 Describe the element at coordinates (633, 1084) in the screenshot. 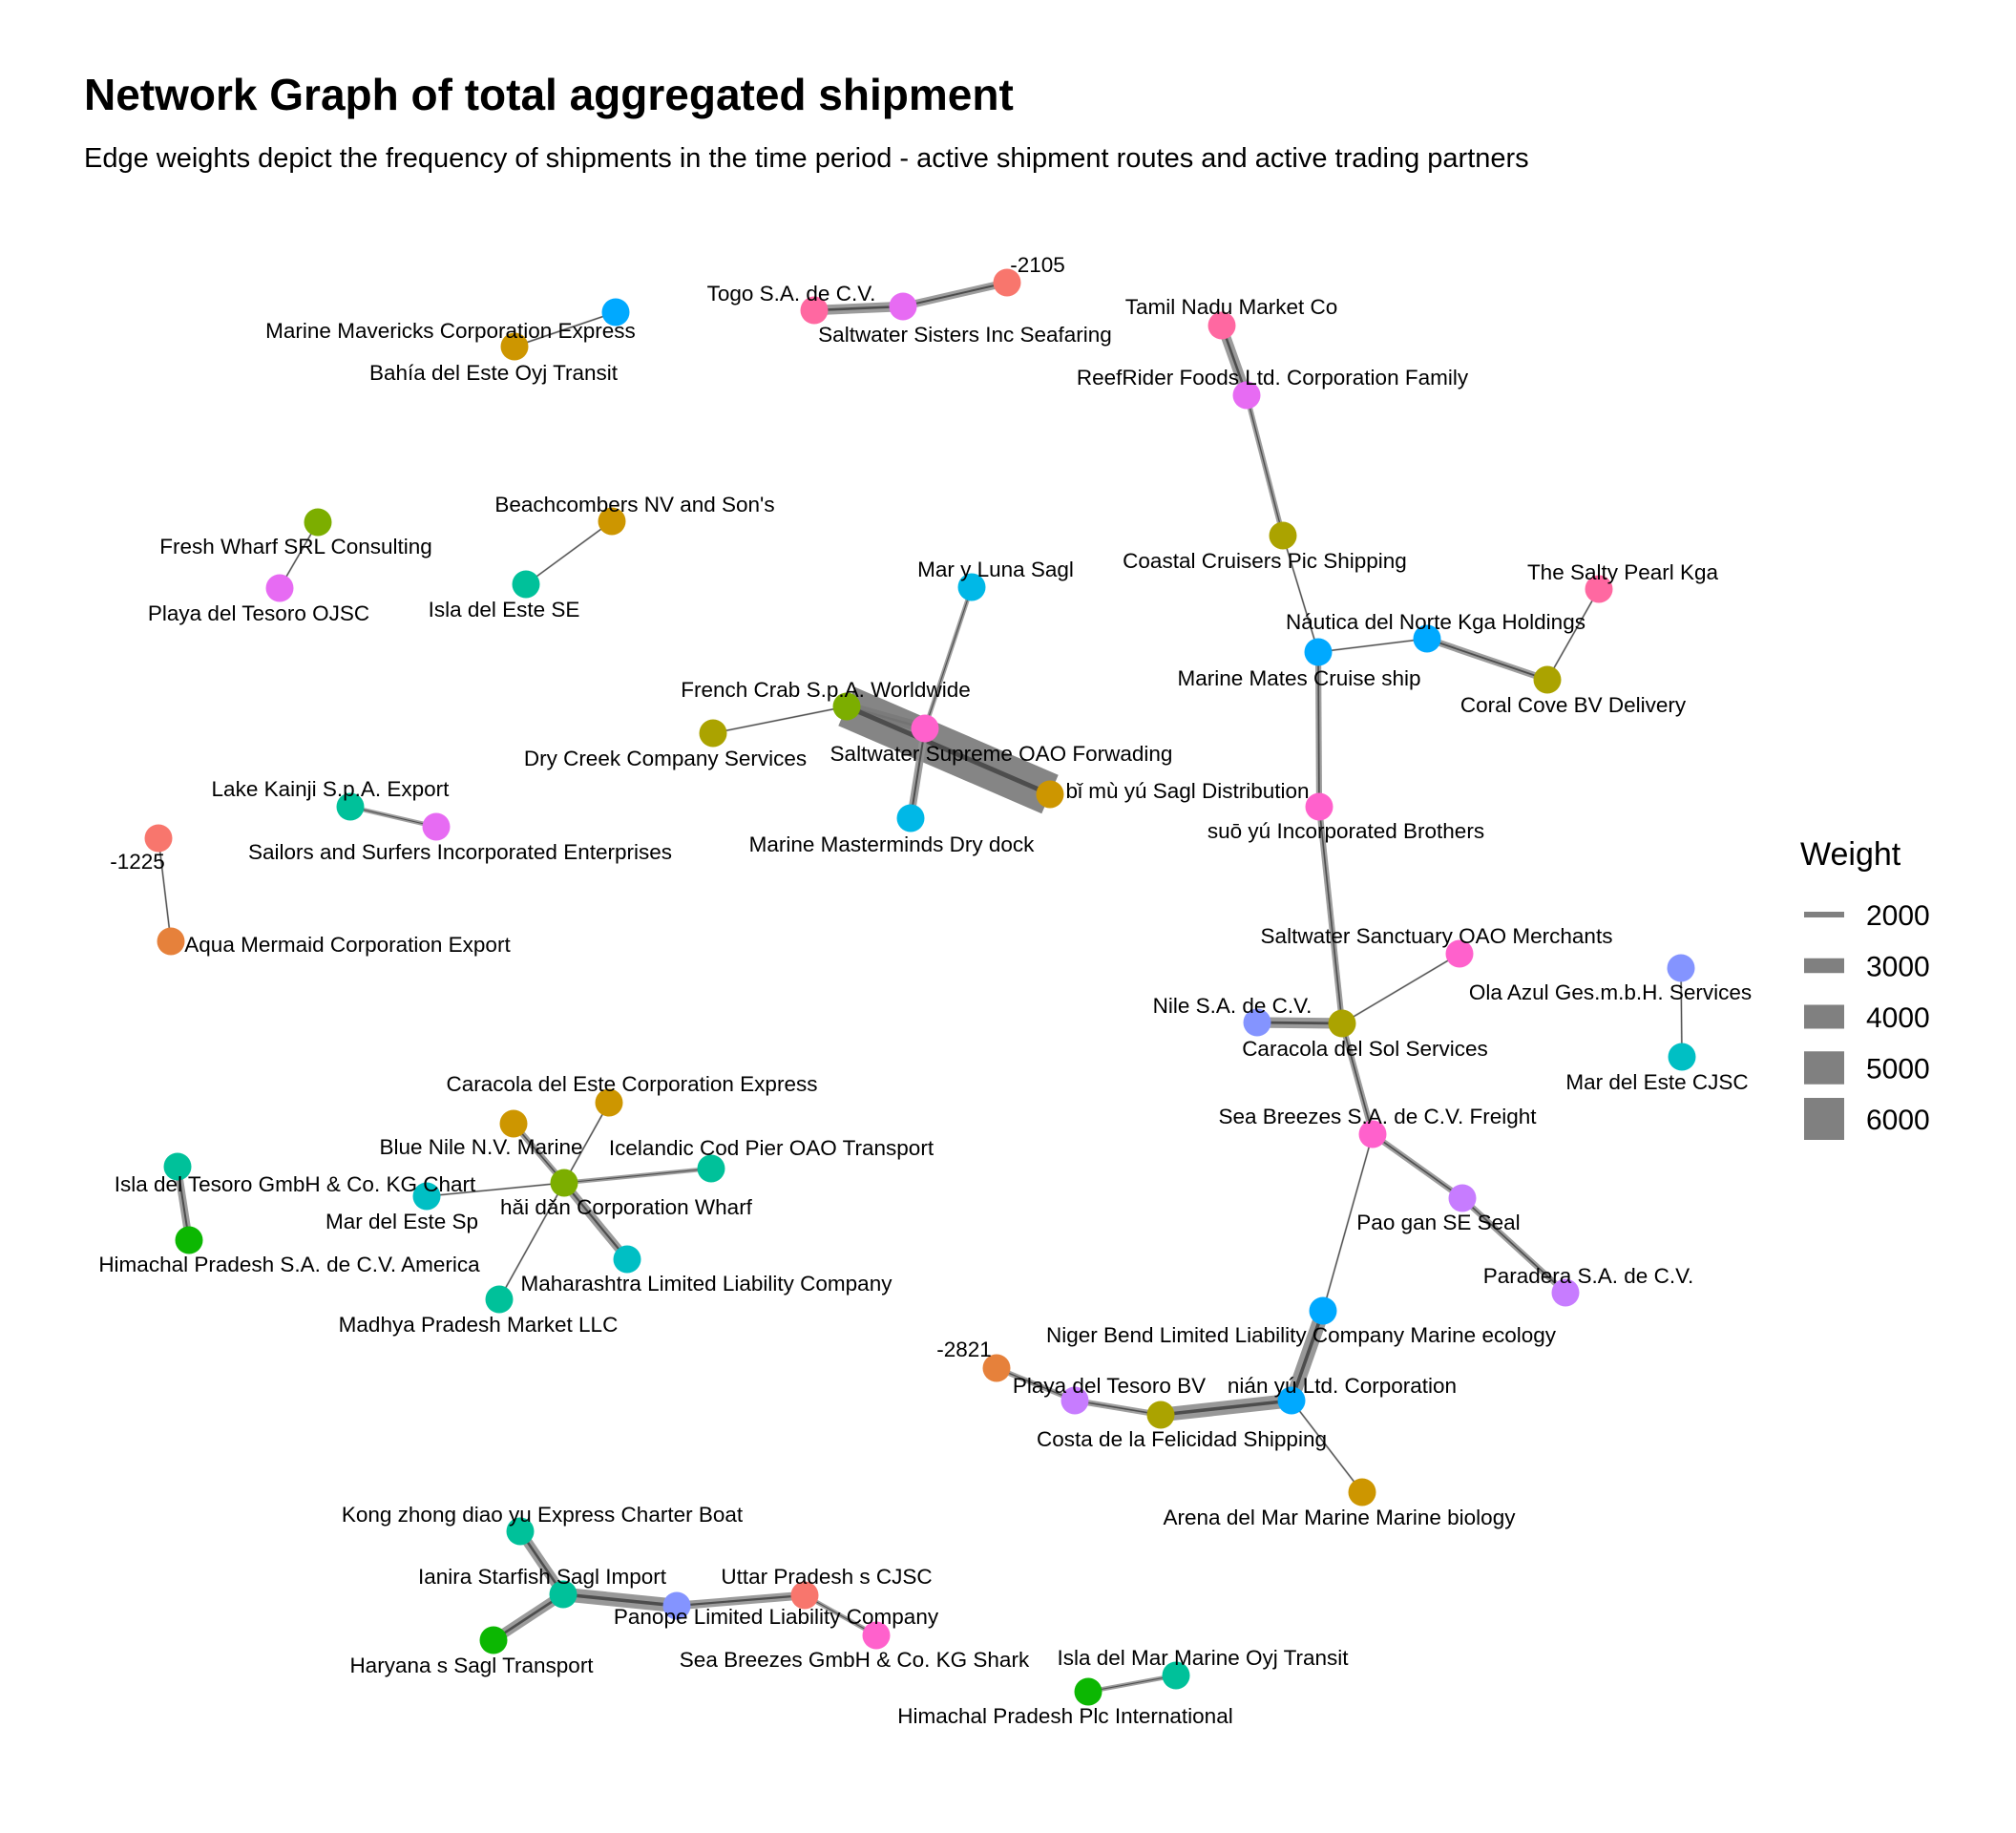

I see `node-label-caracola_este: Caracola del Este Corporation Express` at that location.